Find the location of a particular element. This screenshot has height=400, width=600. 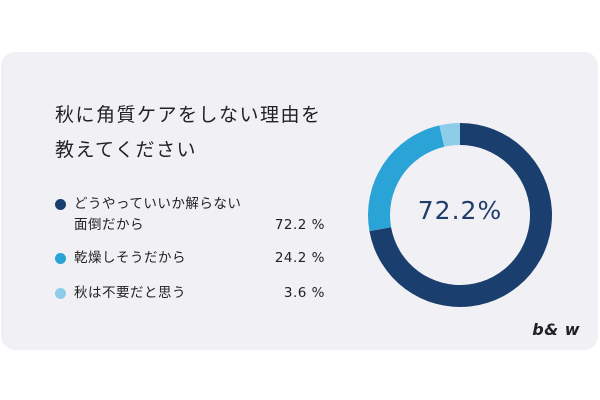

chart-title: 秋に角質ケアをしない理由を 教えてください is located at coordinates (195, 133).